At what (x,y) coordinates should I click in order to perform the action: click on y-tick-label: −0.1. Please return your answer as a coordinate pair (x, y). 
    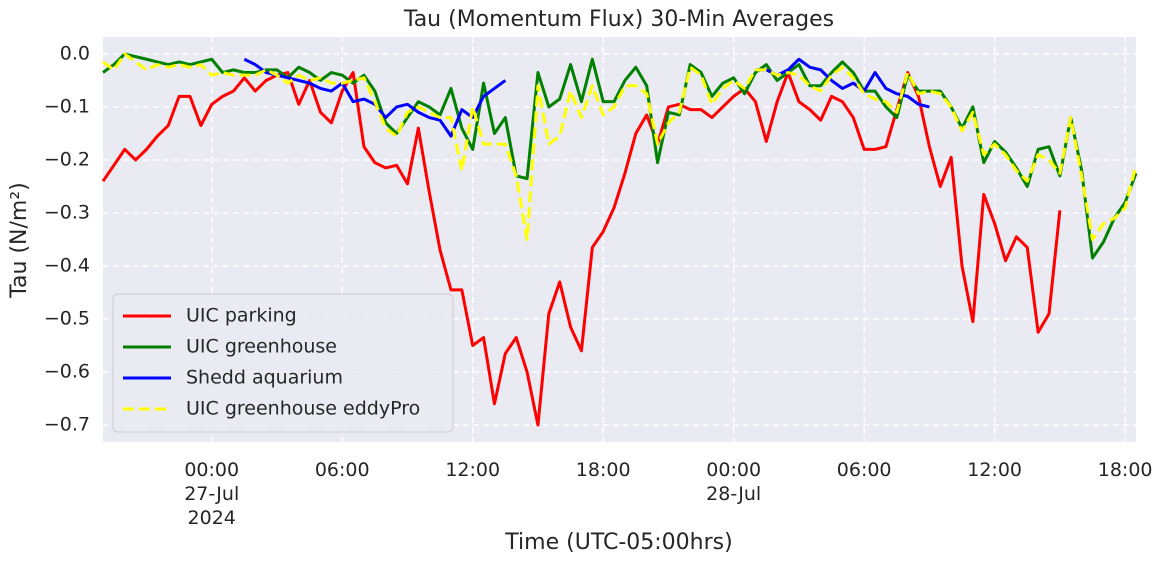
    Looking at the image, I should click on (67, 106).